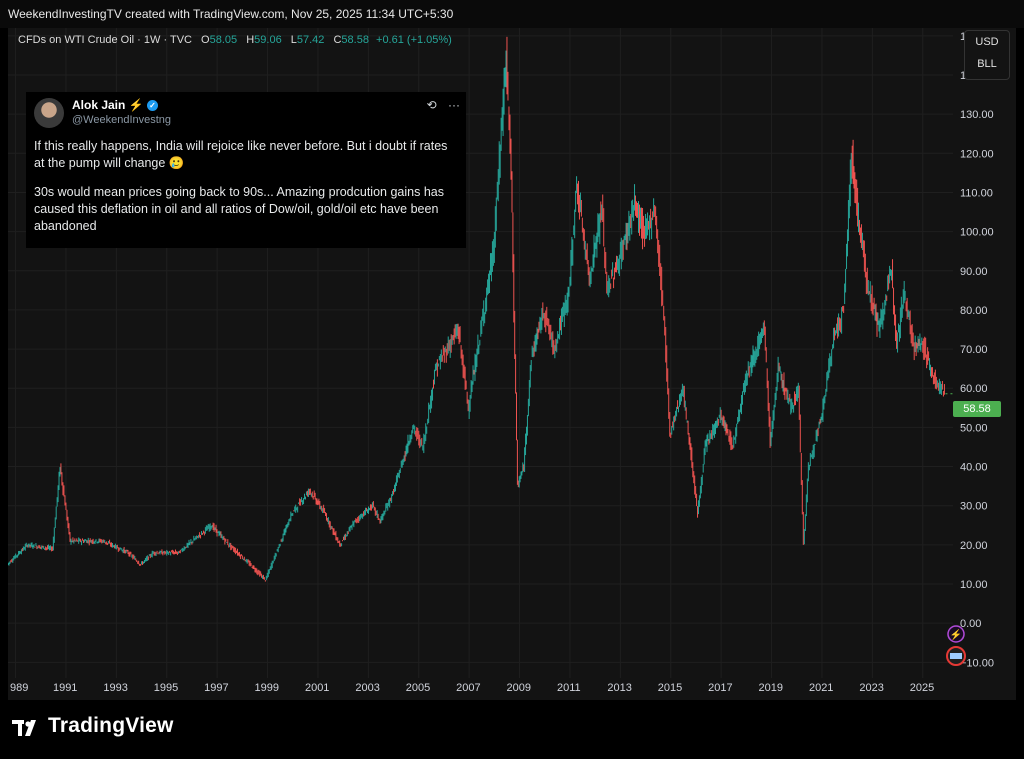 The width and height of the screenshot is (1024, 759). Describe the element at coordinates (987, 55) in the screenshot. I see `currency-unit-selector: USD BLL` at that location.